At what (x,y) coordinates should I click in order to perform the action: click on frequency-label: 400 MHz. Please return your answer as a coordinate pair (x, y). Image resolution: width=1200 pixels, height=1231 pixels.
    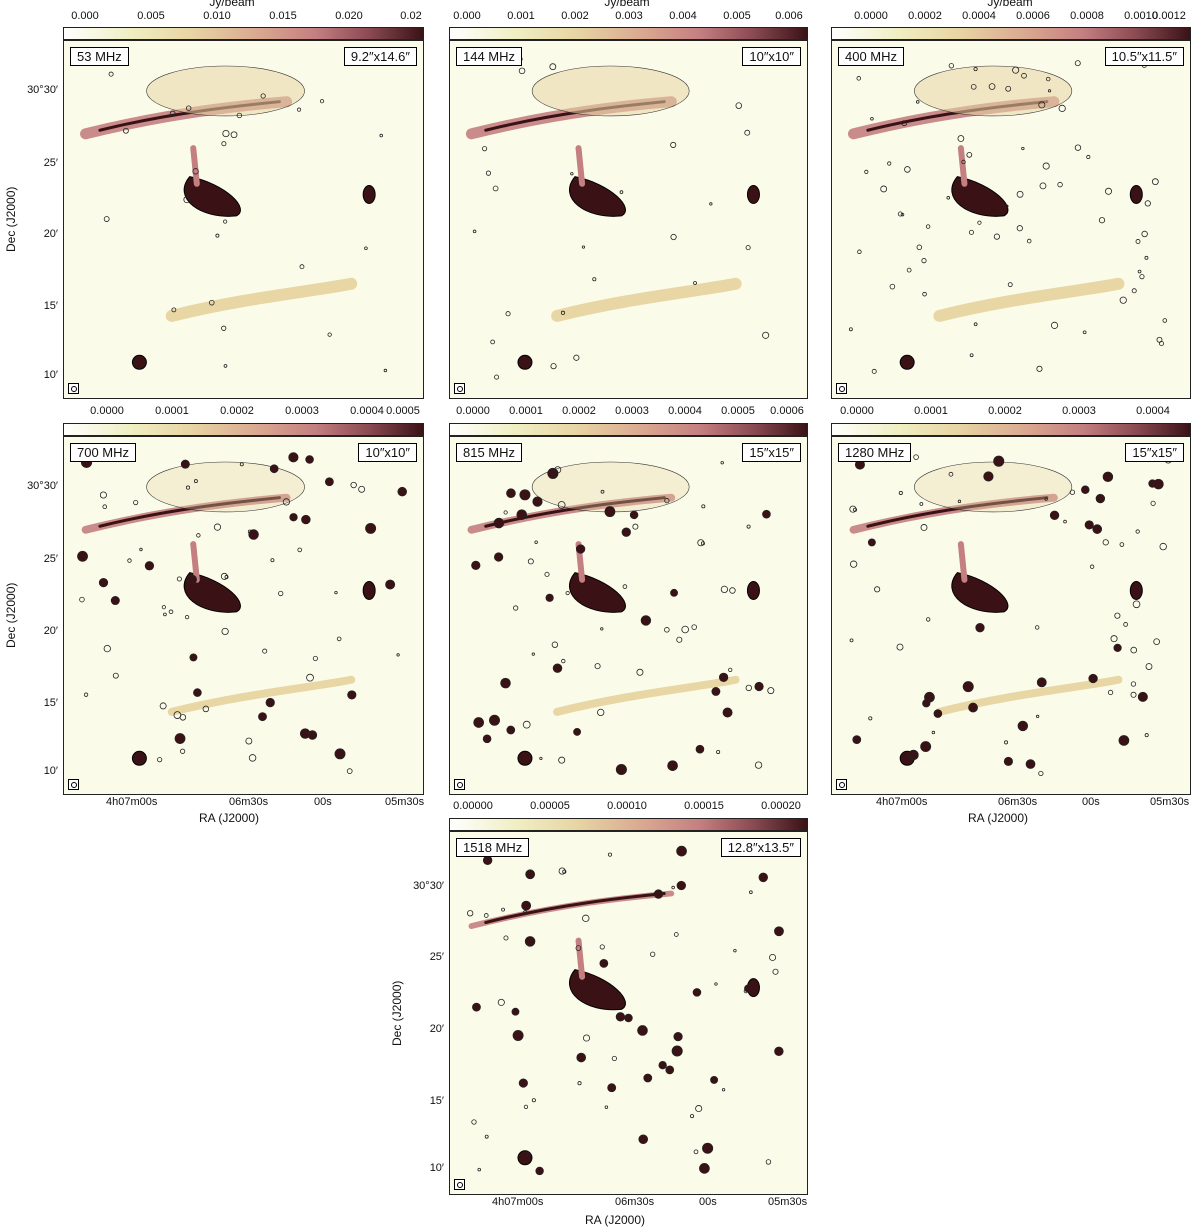
    Looking at the image, I should click on (871, 56).